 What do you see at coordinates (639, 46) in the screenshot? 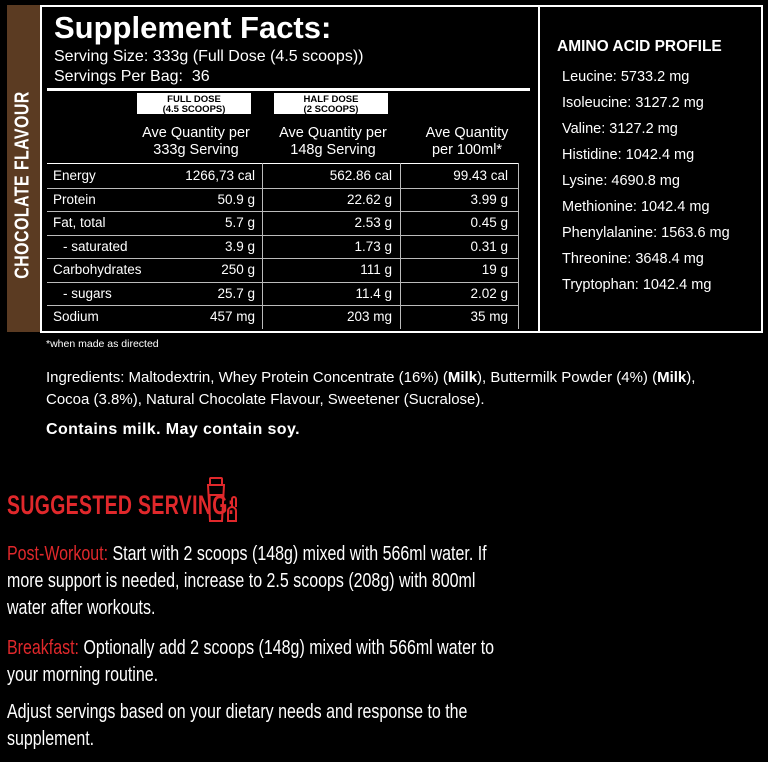
I see `amino-title: AMINO ACID PROFILE` at bounding box center [639, 46].